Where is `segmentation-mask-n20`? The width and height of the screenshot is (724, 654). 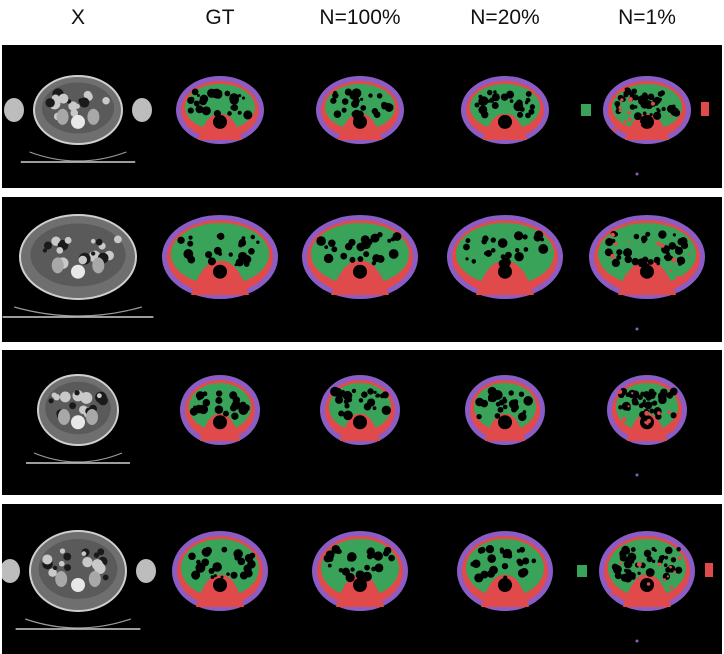
segmentation-mask-n20 is located at coordinates (505, 571).